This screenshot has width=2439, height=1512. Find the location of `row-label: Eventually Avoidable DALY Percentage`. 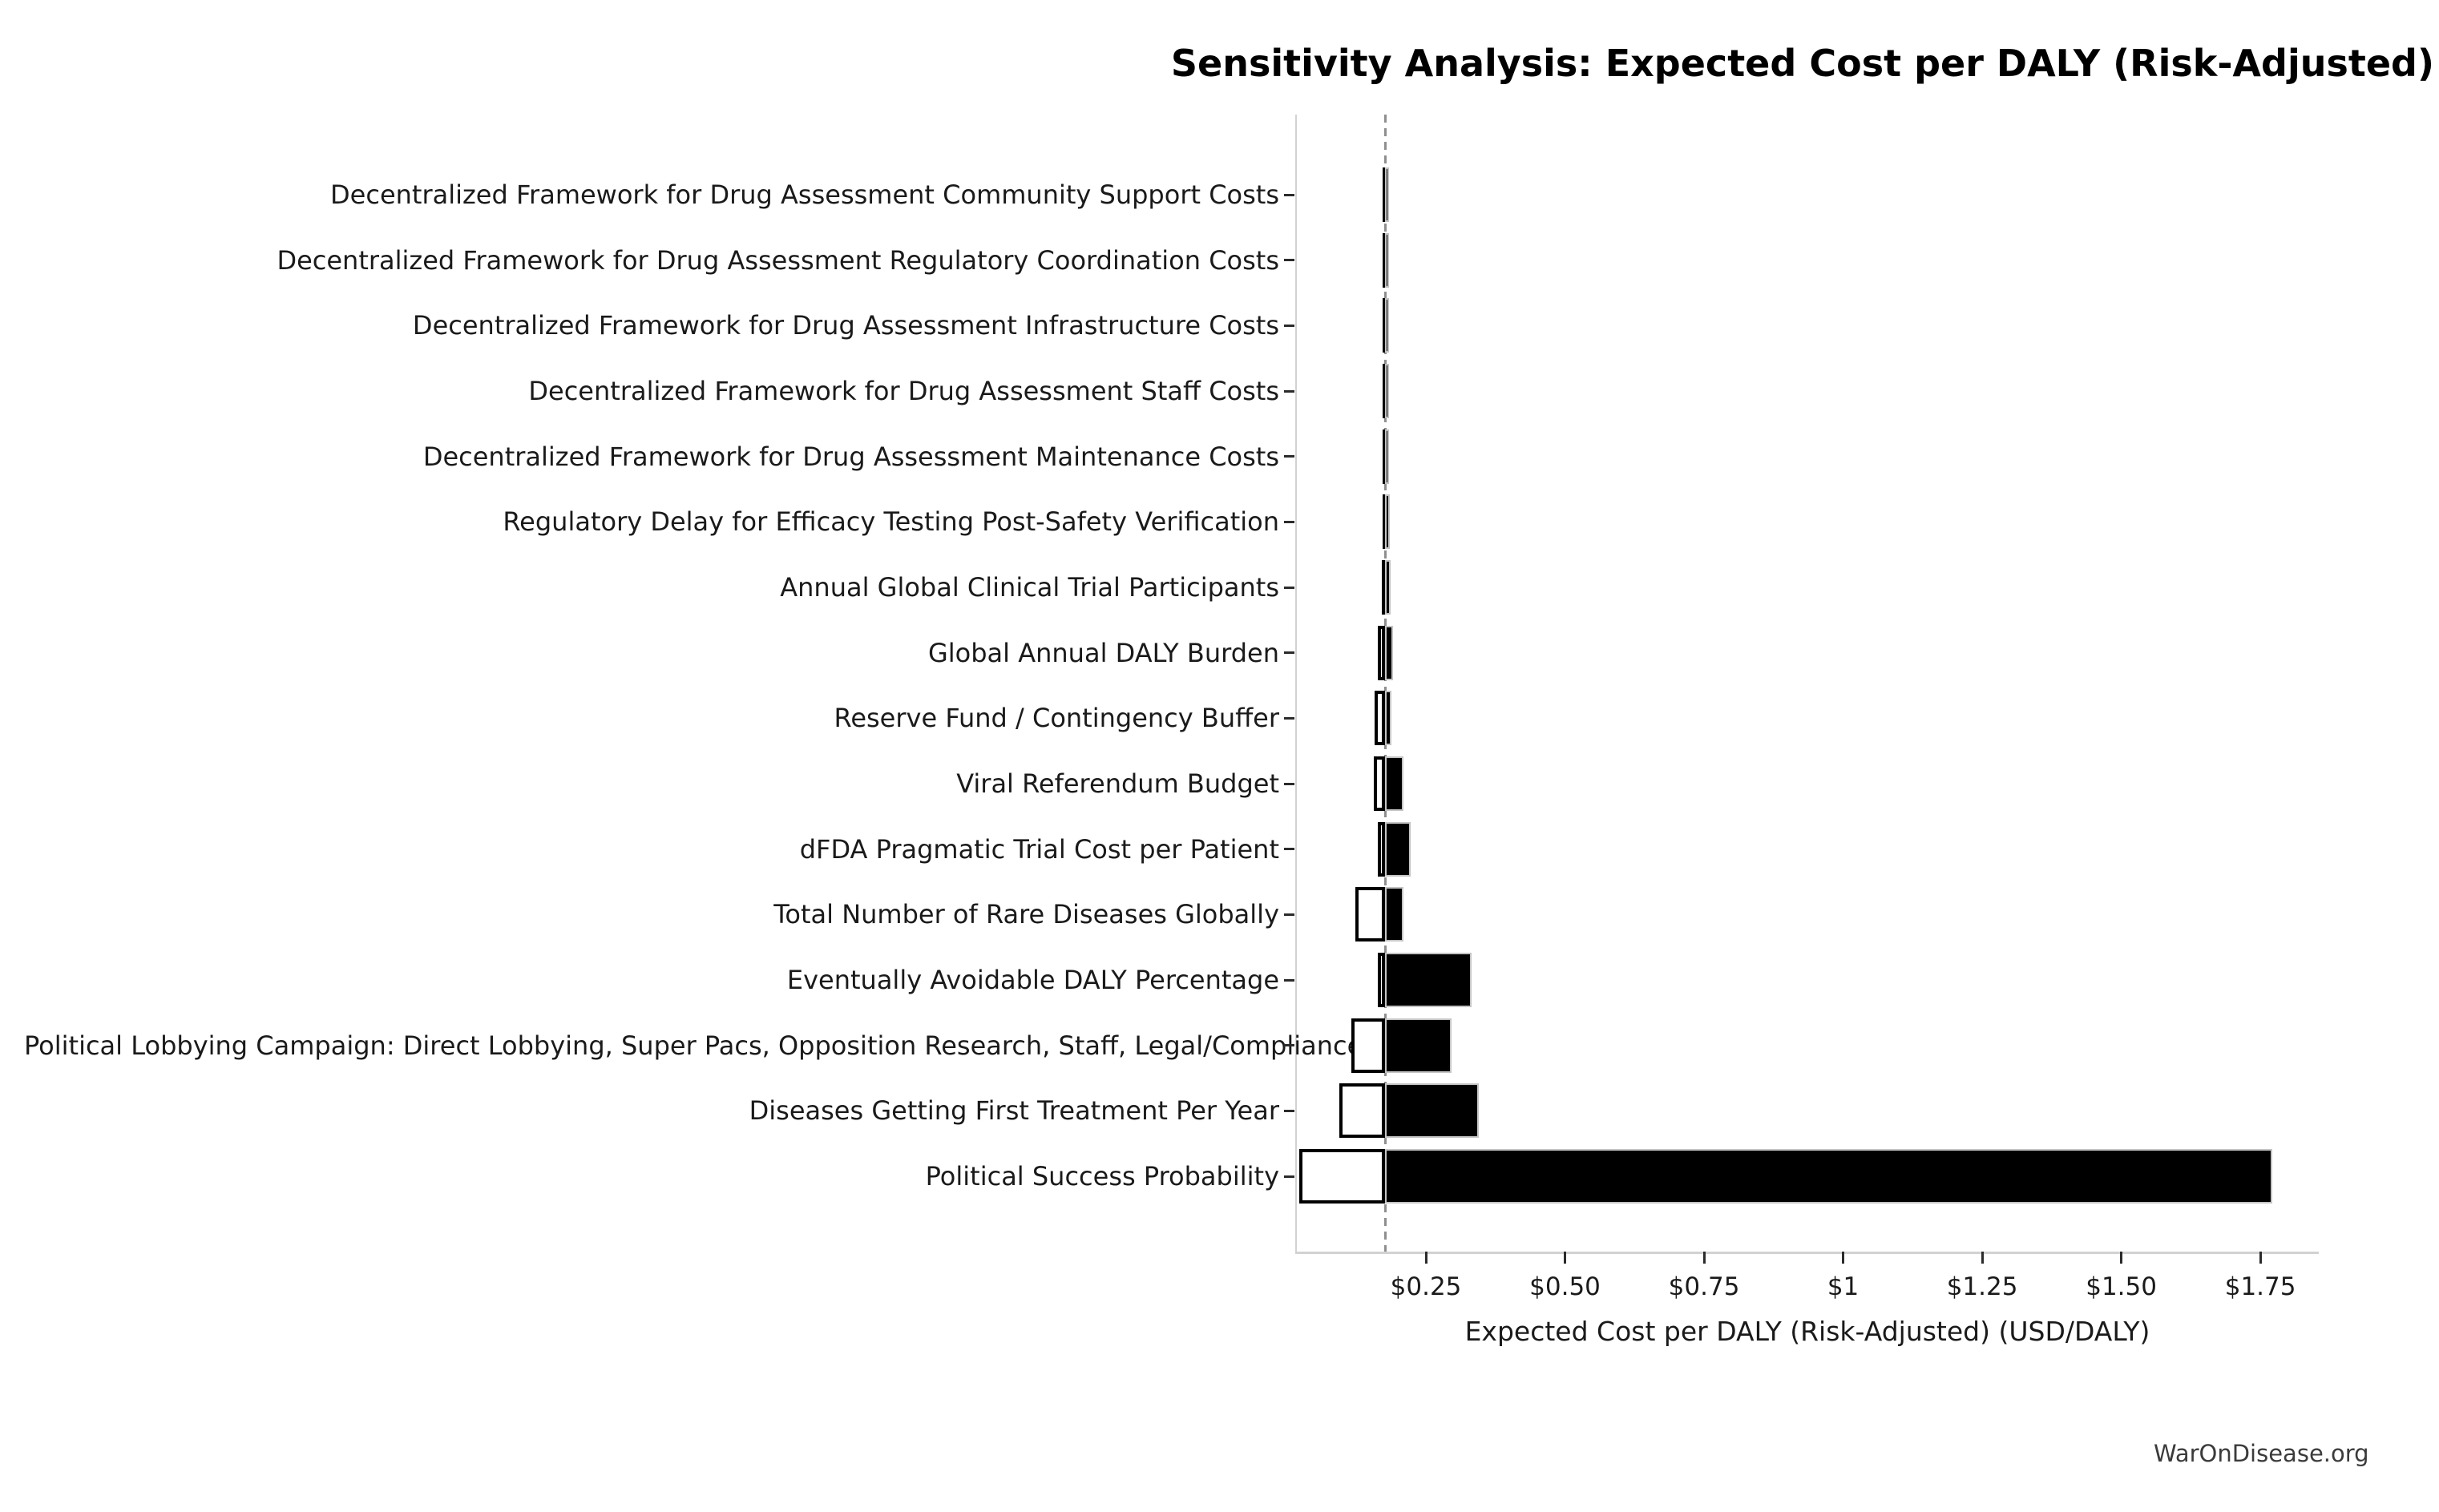

row-label: Eventually Avoidable DALY Percentage is located at coordinates (1032, 981).